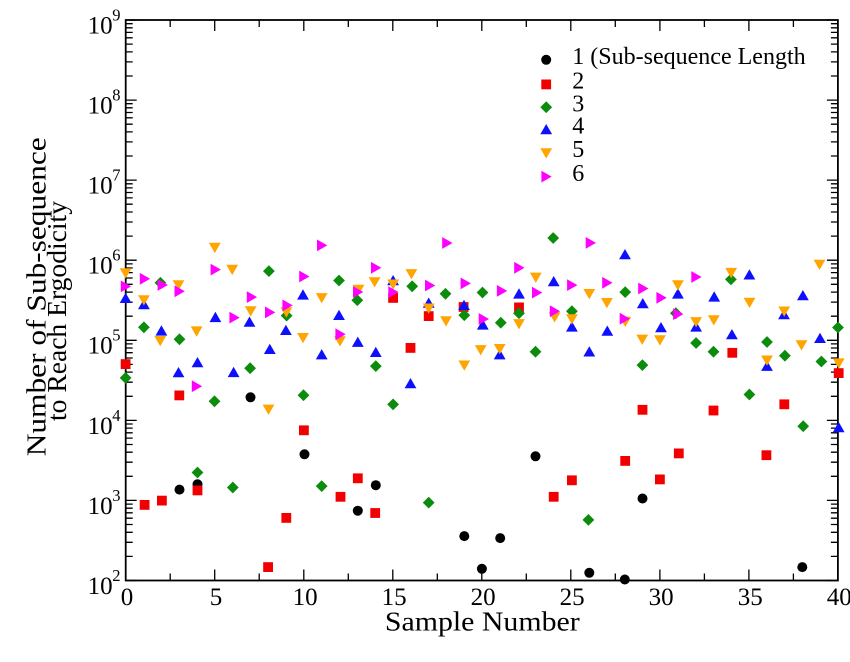 The image size is (850, 662). What do you see at coordinates (689, 57) in the screenshot?
I see `svg-text: 1 (Sub-sequence Length` at bounding box center [689, 57].